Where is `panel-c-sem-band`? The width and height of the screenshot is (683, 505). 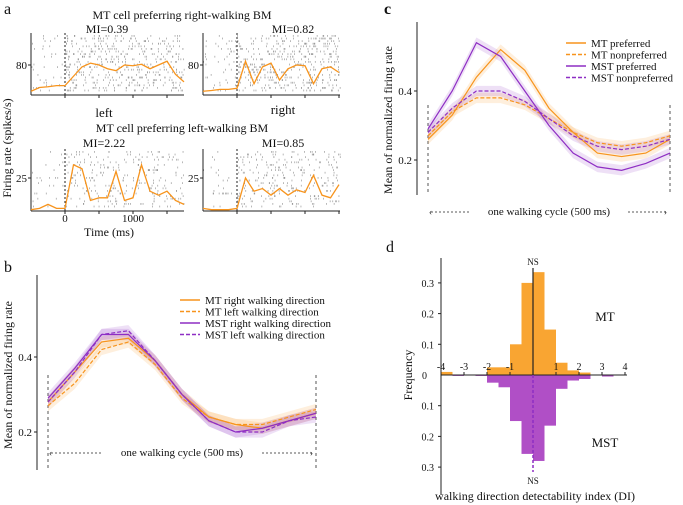 panel-c-sem-band is located at coordinates (549, 122).